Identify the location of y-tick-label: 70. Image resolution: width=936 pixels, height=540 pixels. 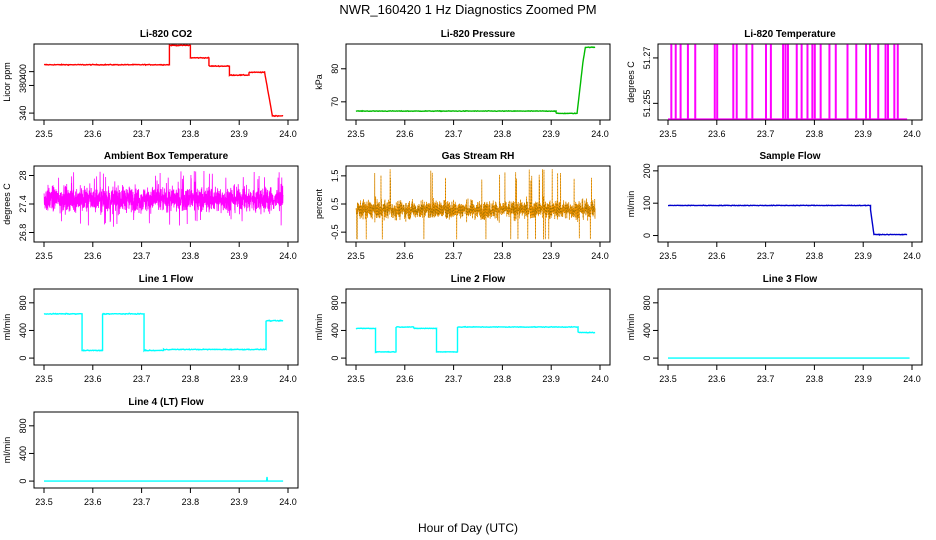
(335, 102).